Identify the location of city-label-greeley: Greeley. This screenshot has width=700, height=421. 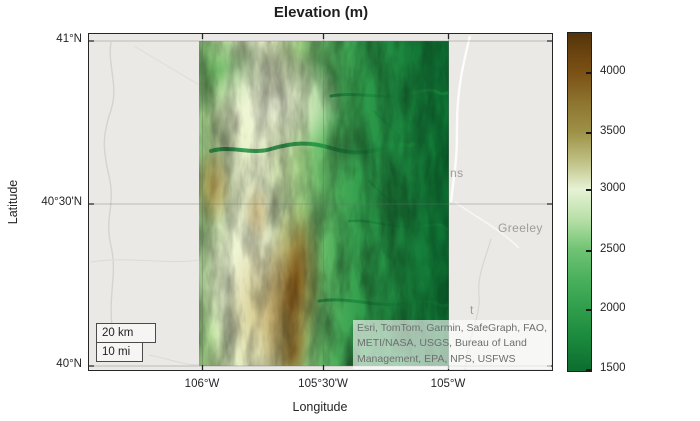
(520, 228).